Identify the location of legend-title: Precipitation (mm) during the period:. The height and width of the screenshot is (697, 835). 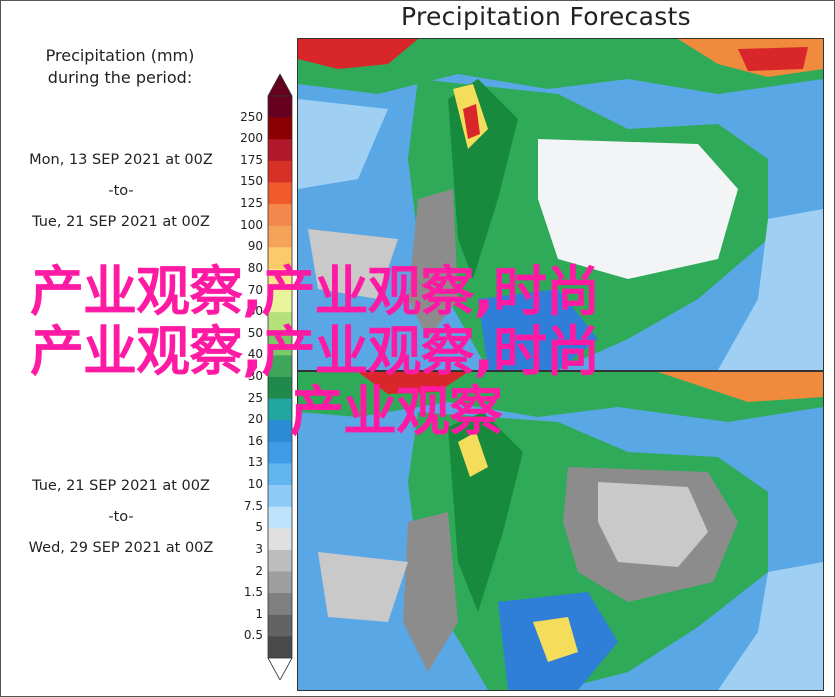
(120, 67).